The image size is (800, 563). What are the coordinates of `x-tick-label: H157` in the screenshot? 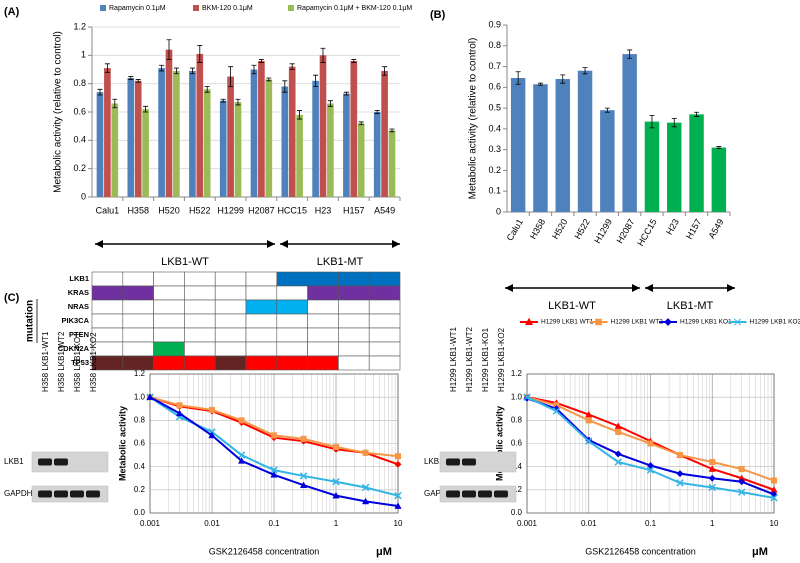 It's located at (693, 229).